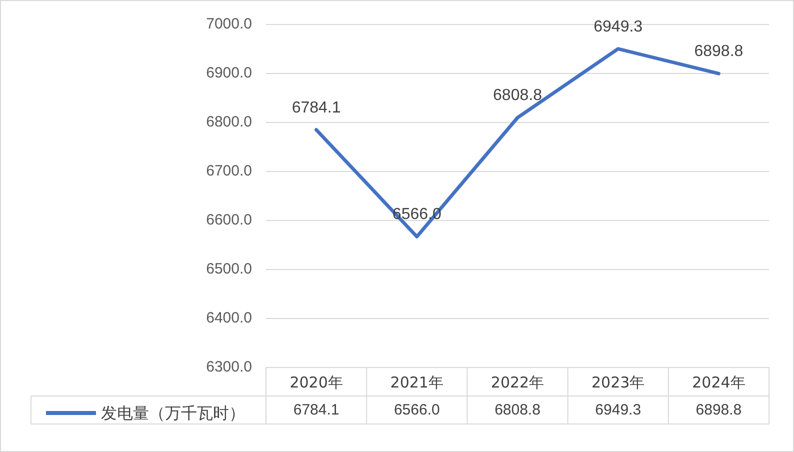  I want to click on y-tick-label: 7000.0, so click(229, 24).